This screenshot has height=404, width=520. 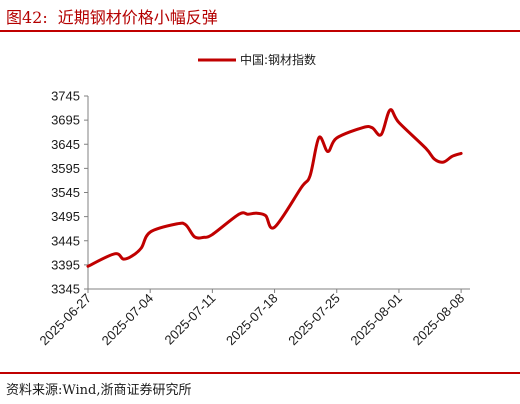 What do you see at coordinates (190, 319) in the screenshot?
I see `x-tick-label: 2025-07-11` at bounding box center [190, 319].